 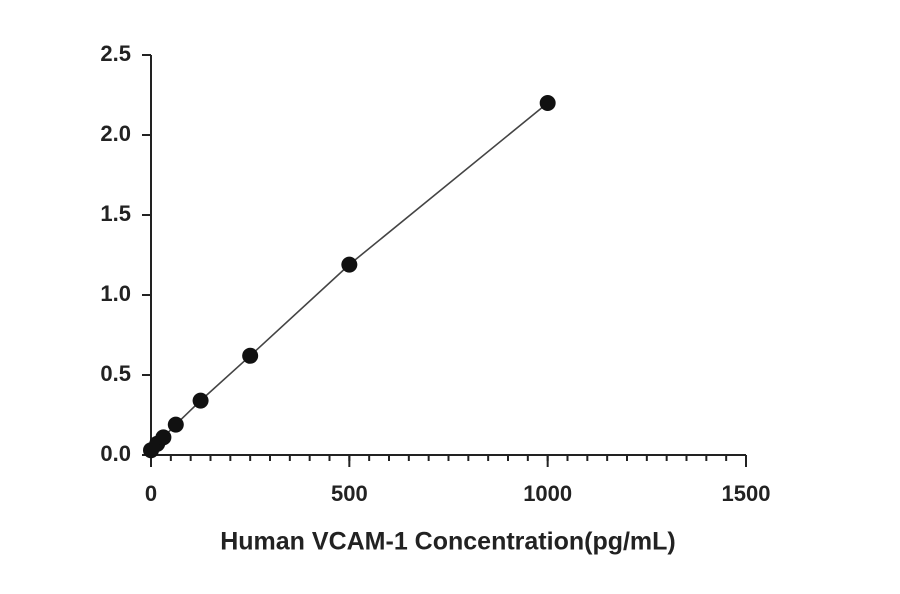 What do you see at coordinates (115, 53) in the screenshot?
I see `y-tick-label: 2.5` at bounding box center [115, 53].